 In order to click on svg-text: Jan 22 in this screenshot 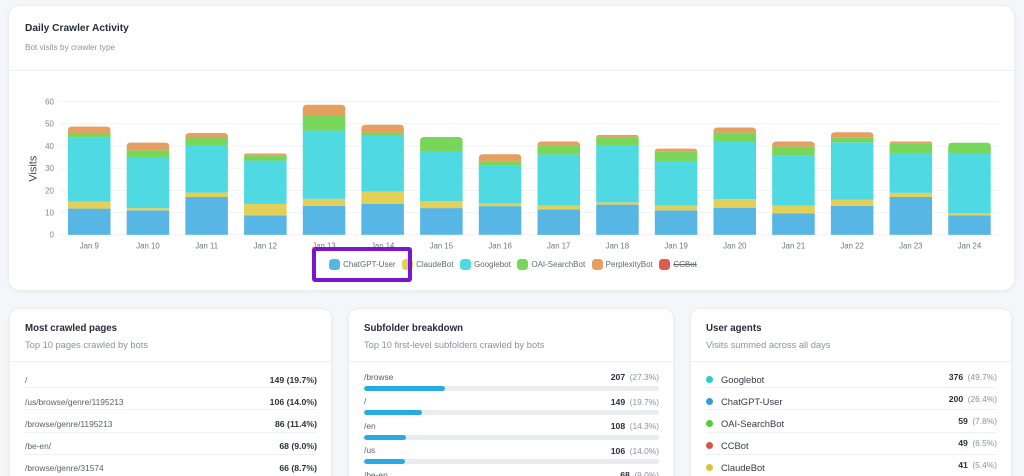, I will do `click(851, 246)`.